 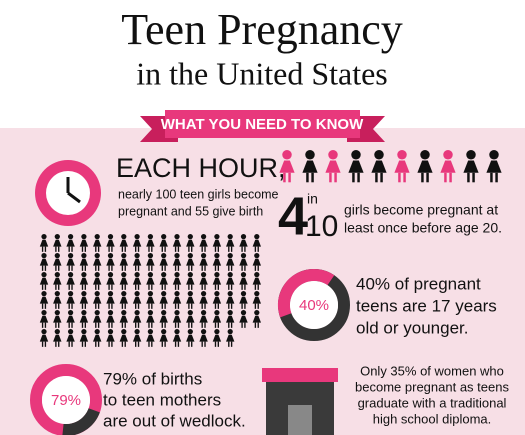 What do you see at coordinates (162, 399) in the screenshot?
I see `stat-text: to teen mothers` at bounding box center [162, 399].